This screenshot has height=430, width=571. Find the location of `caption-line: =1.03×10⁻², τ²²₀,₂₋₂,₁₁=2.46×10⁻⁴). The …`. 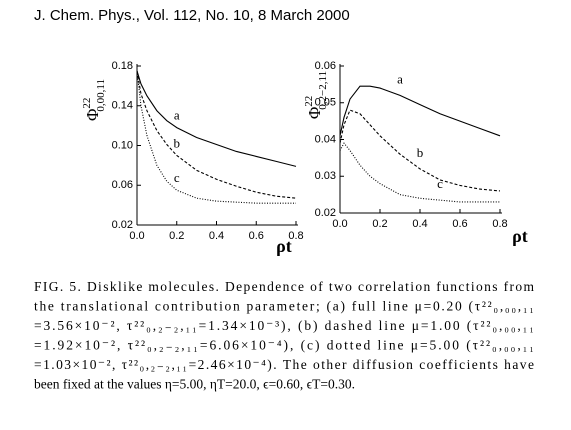

caption-line: =1.03×10⁻², τ²²₀,₂₋₂,₁₁=2.46×10⁻⁴). The … is located at coordinates (284, 364).